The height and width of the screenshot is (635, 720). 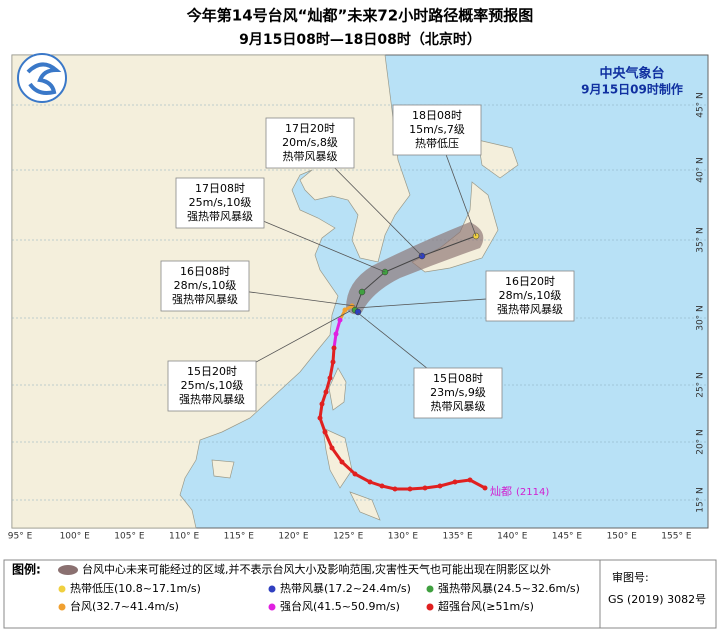 I want to click on subtitle: 9月15日08时—18日08时（北京时）, so click(x=360, y=39).